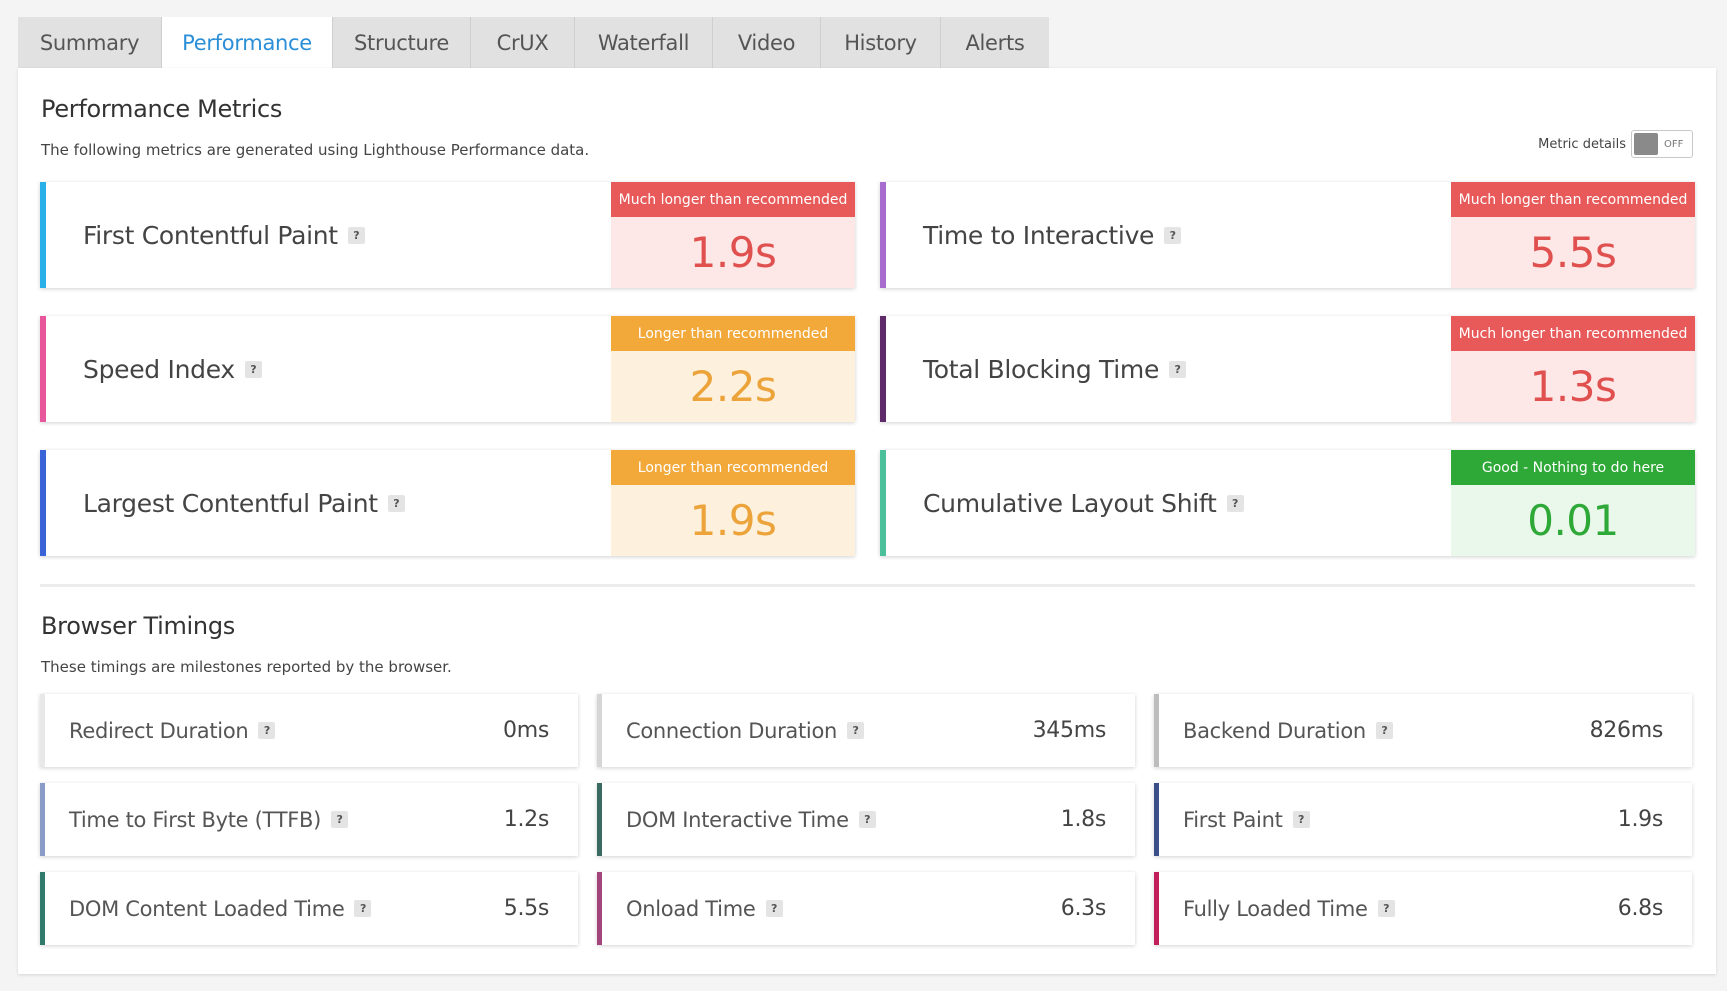 Image resolution: width=1727 pixels, height=991 pixels. What do you see at coordinates (1288, 731) in the screenshot?
I see `timing-name: Backend Duration?` at bounding box center [1288, 731].